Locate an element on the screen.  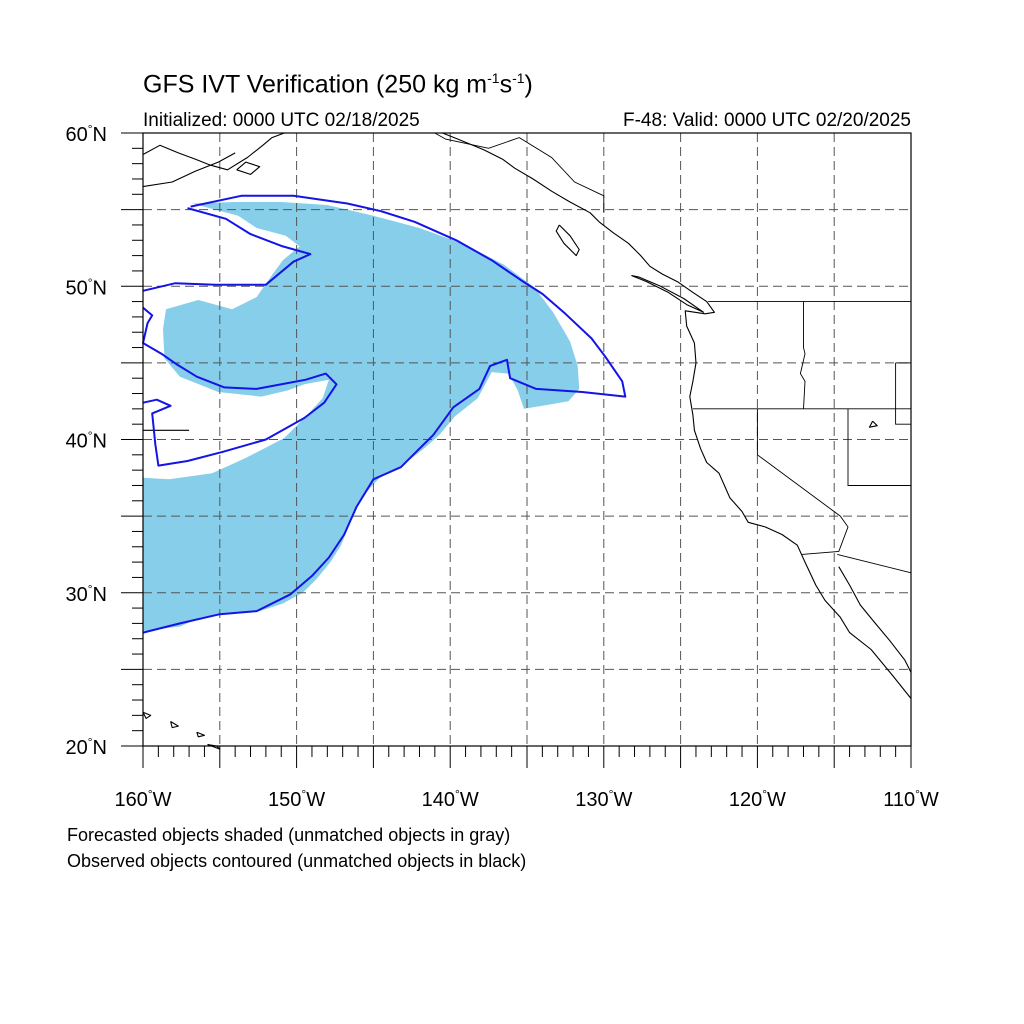
lat-label: 20°N is located at coordinates (86, 747).